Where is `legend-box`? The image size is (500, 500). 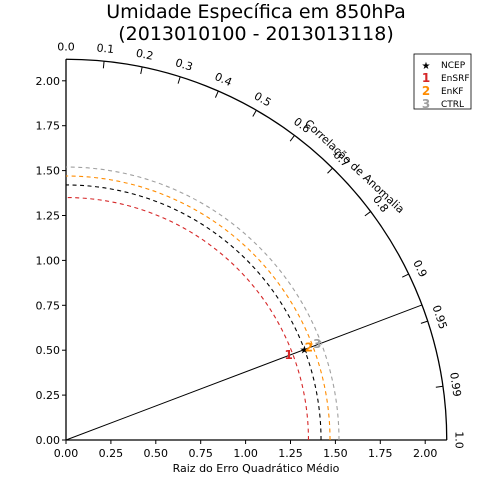 legend-box is located at coordinates (442, 81).